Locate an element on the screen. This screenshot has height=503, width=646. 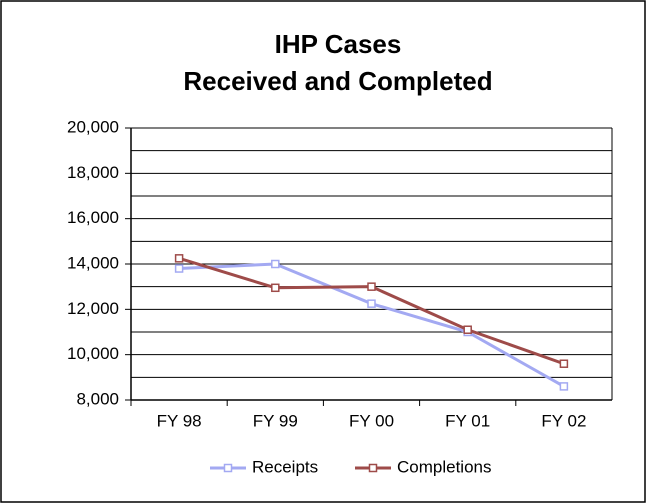
chart-title: IHP Cases is located at coordinates (338, 44).